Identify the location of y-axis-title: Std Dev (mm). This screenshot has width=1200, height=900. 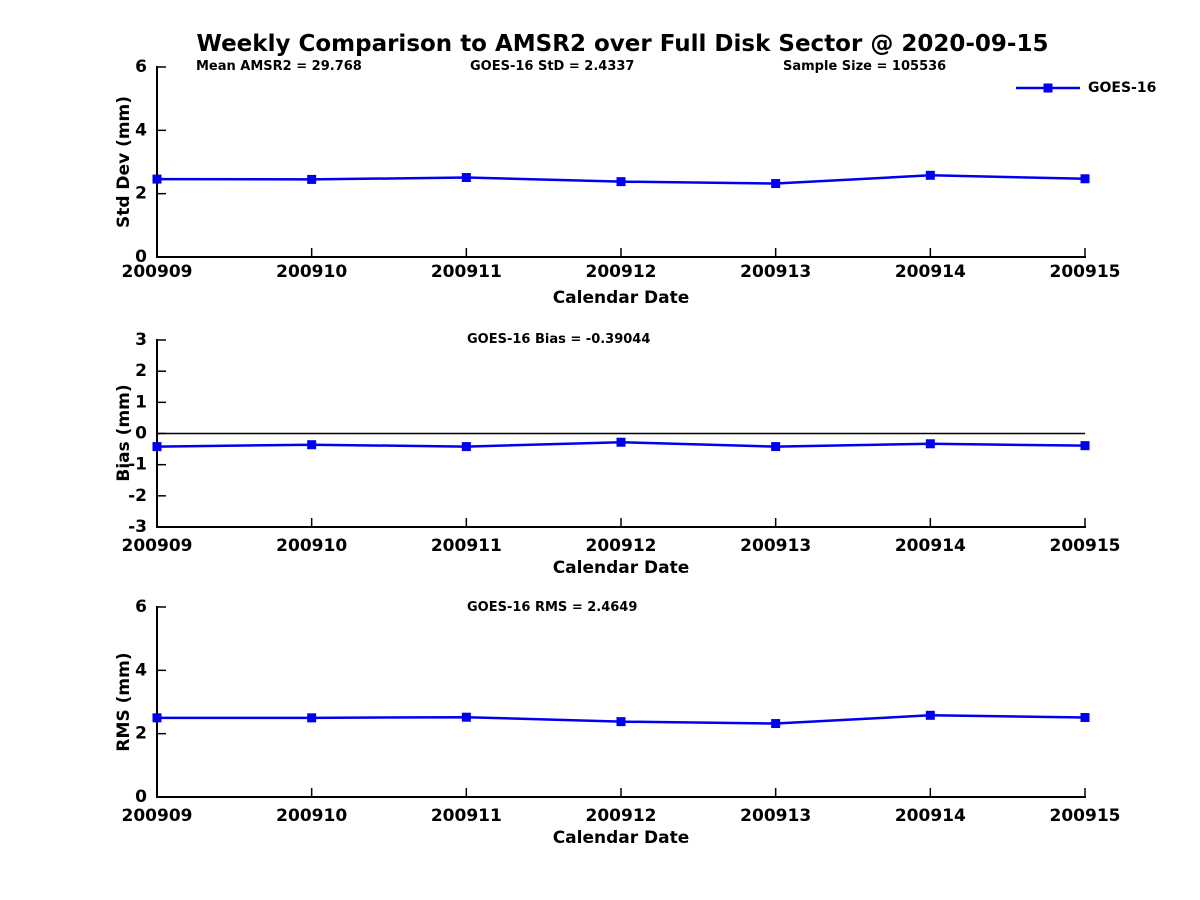
(124, 162).